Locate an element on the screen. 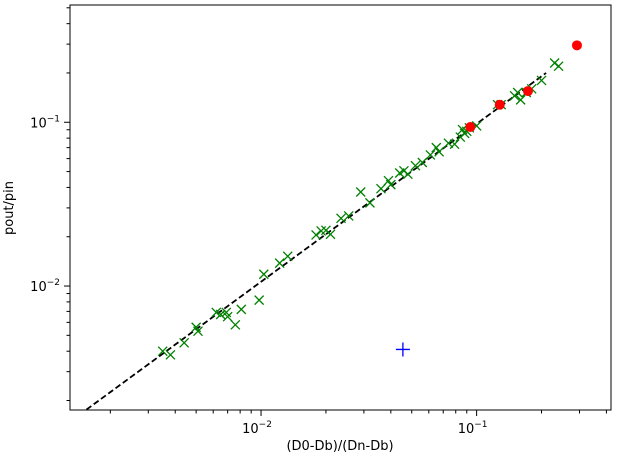 This screenshot has height=458, width=617. x-tick-label: 10⁻² is located at coordinates (257, 428).